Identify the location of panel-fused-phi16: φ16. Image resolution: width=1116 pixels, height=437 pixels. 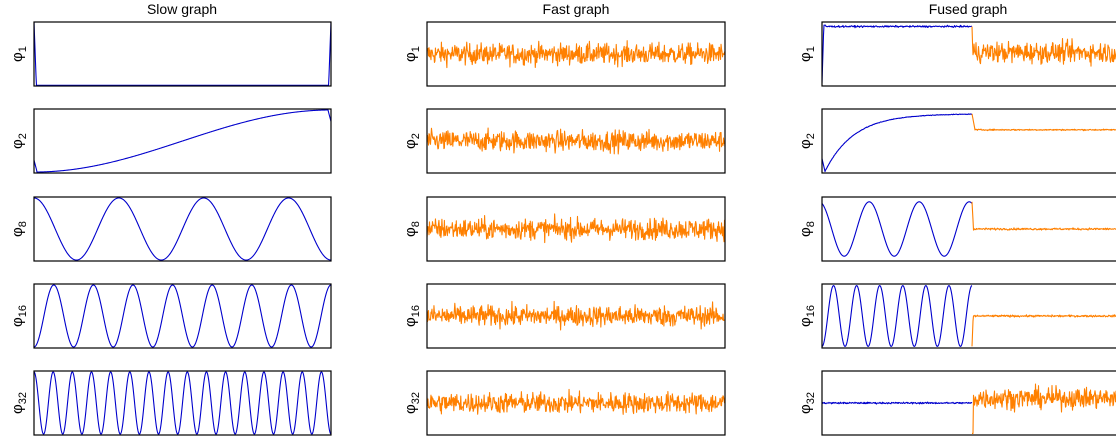
(956, 316).